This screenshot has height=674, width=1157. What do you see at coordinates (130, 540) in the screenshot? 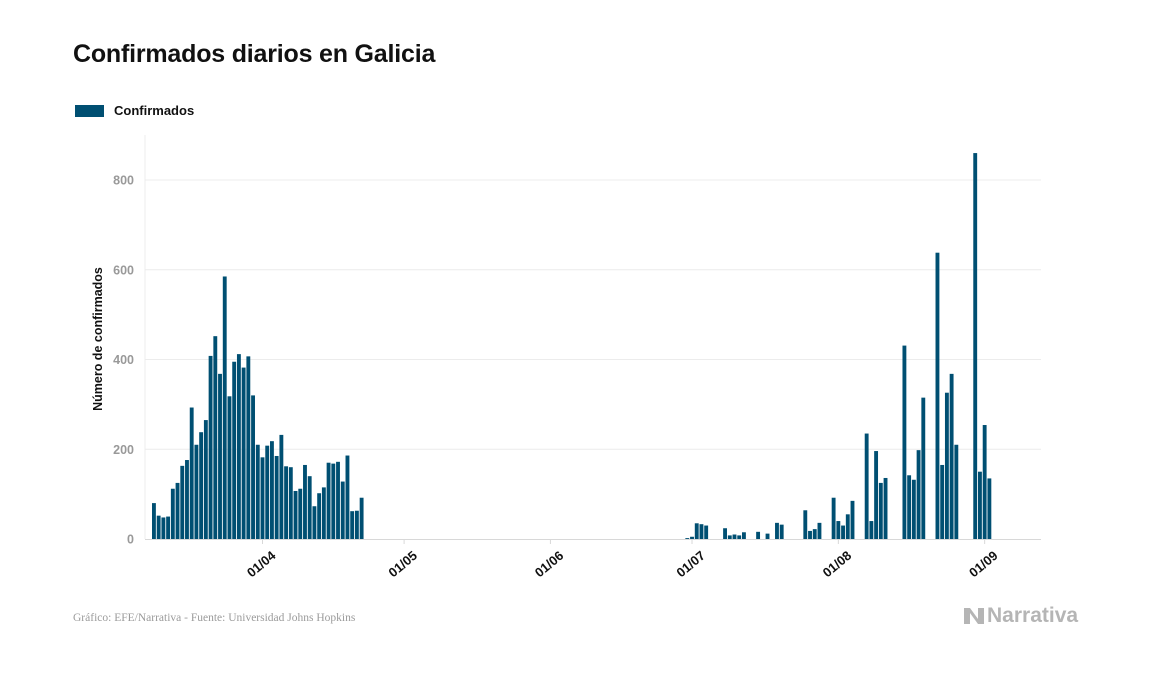
I see `y-tick-label-0: 0` at bounding box center [130, 540].